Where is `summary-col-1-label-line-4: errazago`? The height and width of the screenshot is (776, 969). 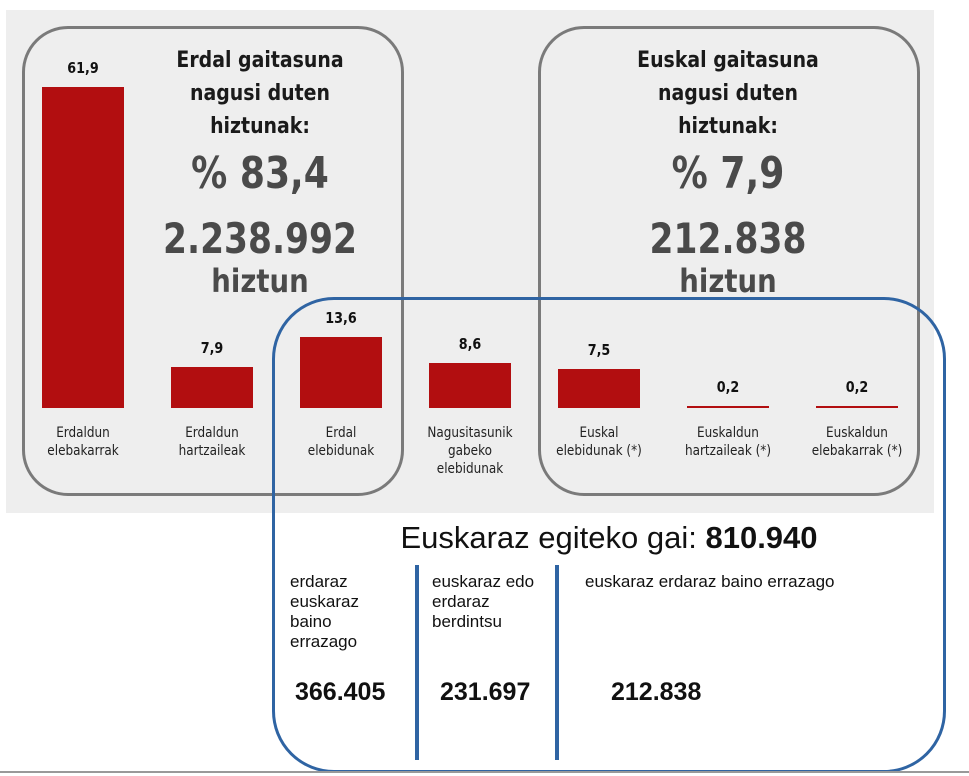
summary-col-1-label-line-4: errazago is located at coordinates (324, 641).